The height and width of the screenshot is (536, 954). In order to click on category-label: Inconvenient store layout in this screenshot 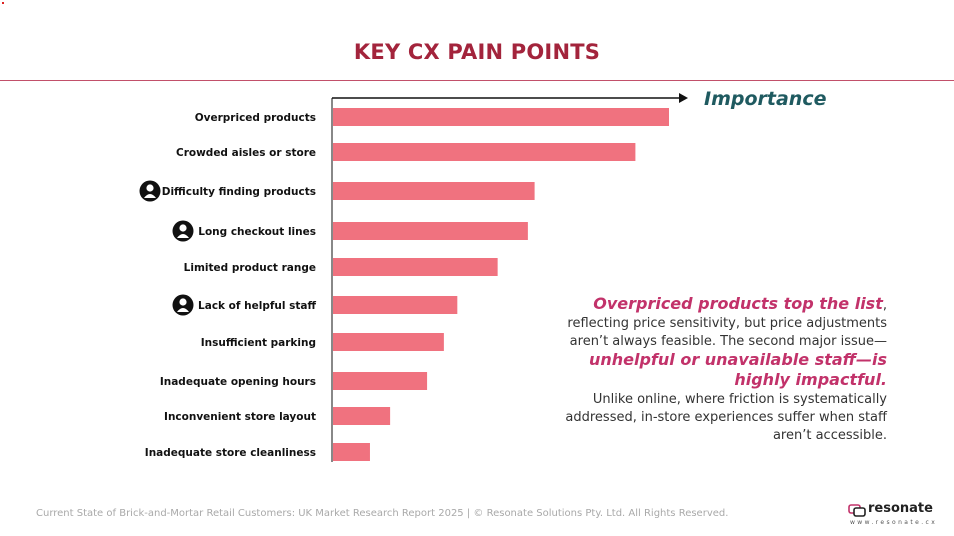, I will do `click(240, 417)`.